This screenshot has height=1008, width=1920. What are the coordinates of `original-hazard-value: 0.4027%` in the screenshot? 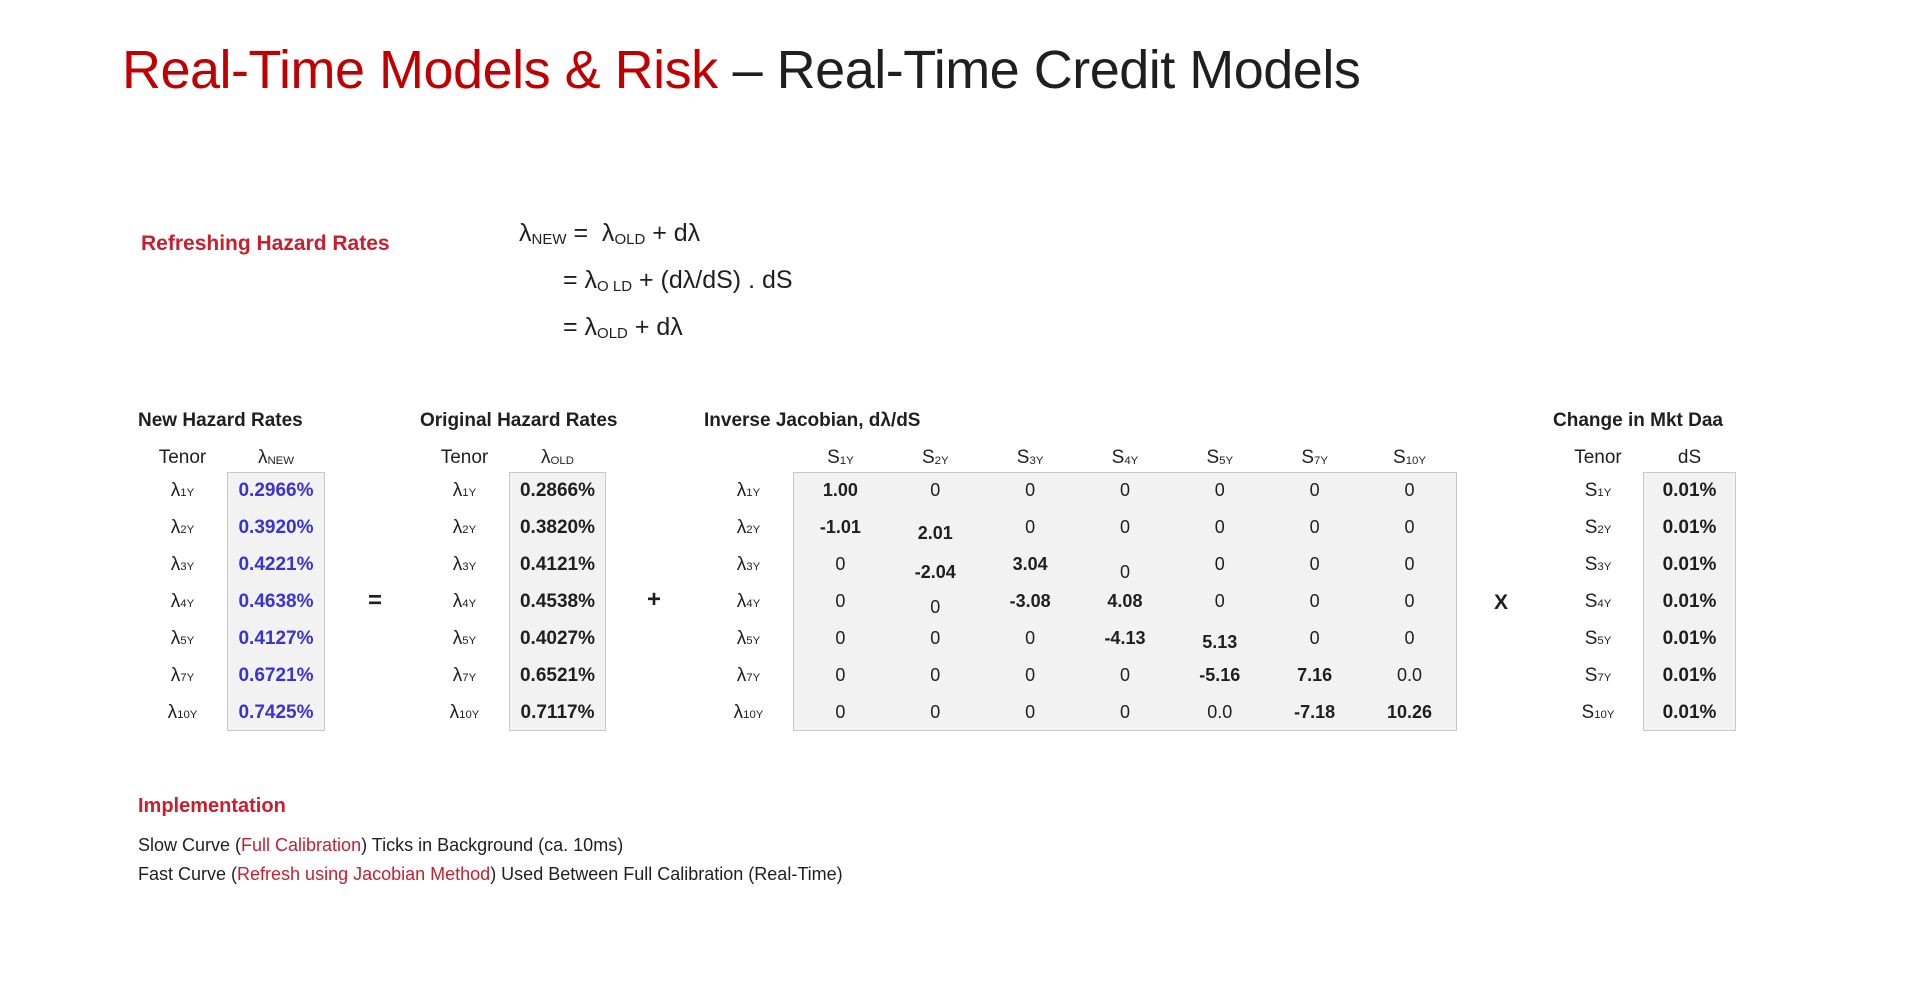 It's located at (557, 638).